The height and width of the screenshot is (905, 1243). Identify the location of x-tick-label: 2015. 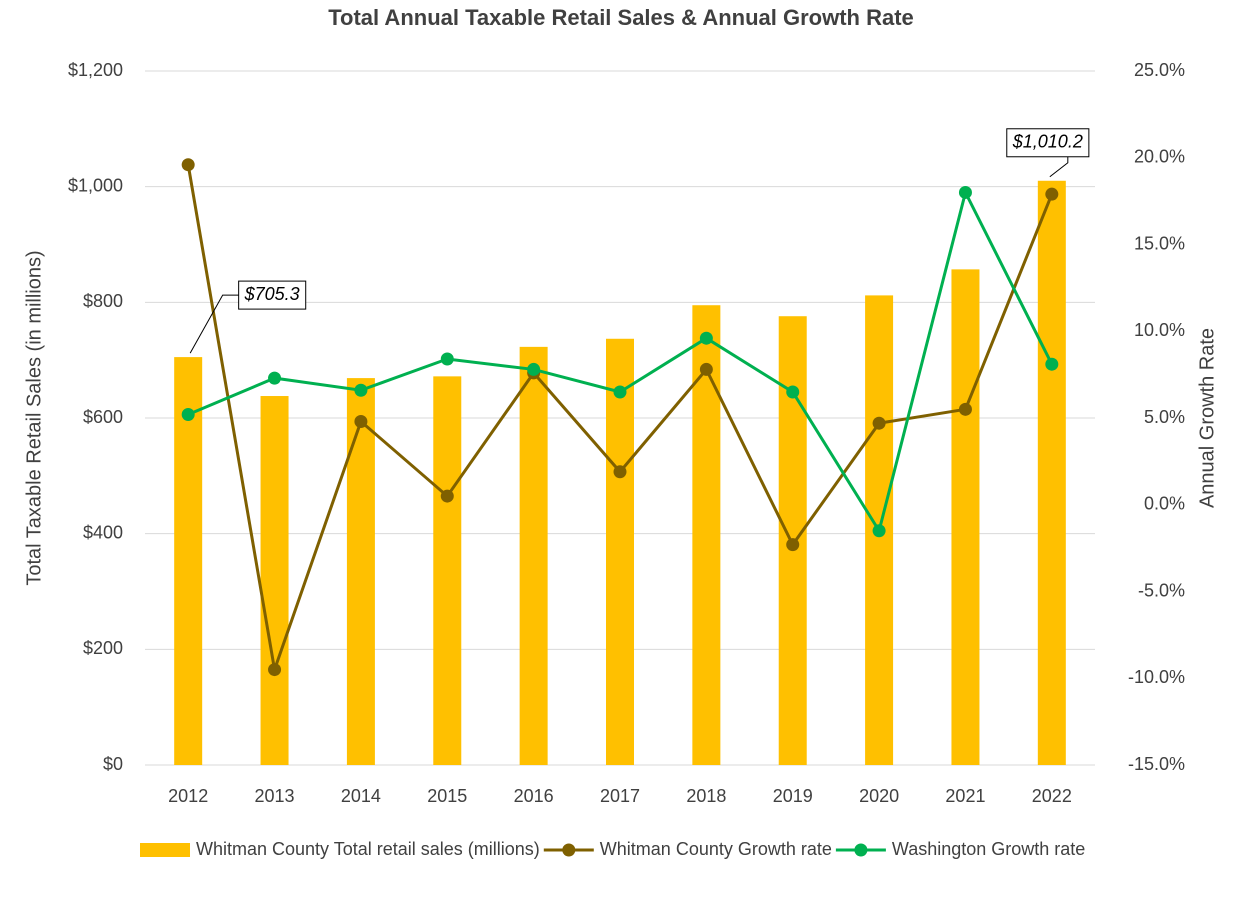
(447, 796).